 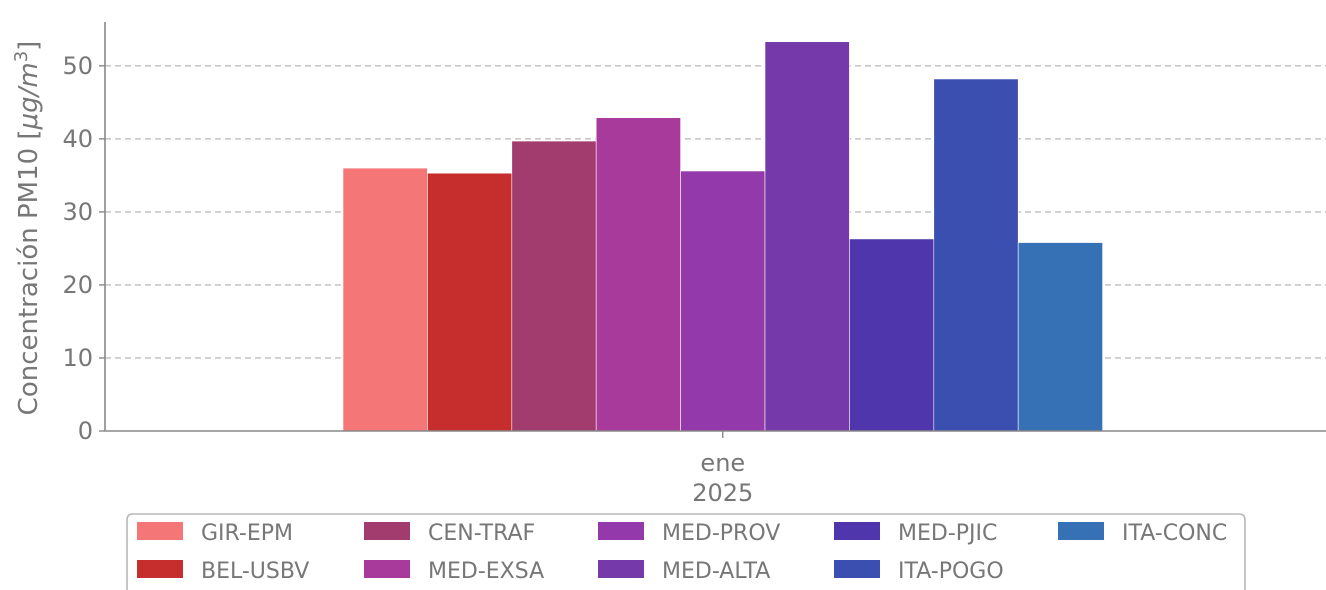 I want to click on bar-ita-pogo, so click(x=976, y=255).